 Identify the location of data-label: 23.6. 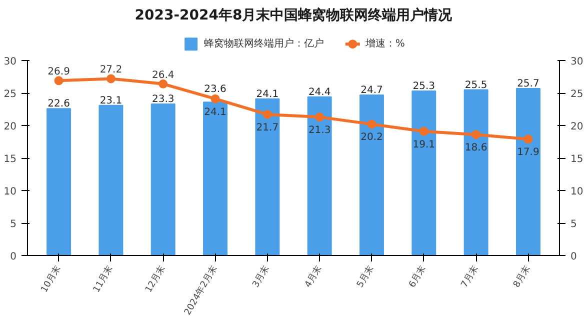
(215, 90).